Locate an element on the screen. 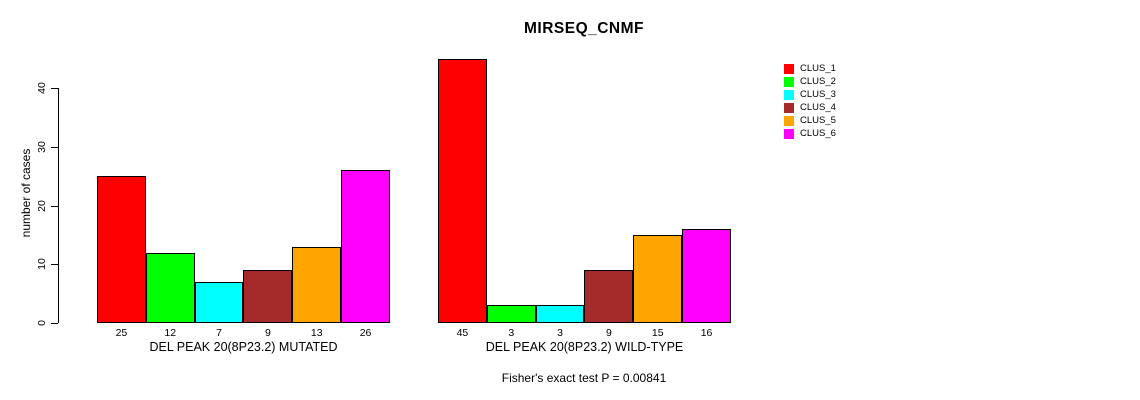 Image resolution: width=1140 pixels, height=400 pixels. legend-label: CLUS_2 is located at coordinates (818, 81).